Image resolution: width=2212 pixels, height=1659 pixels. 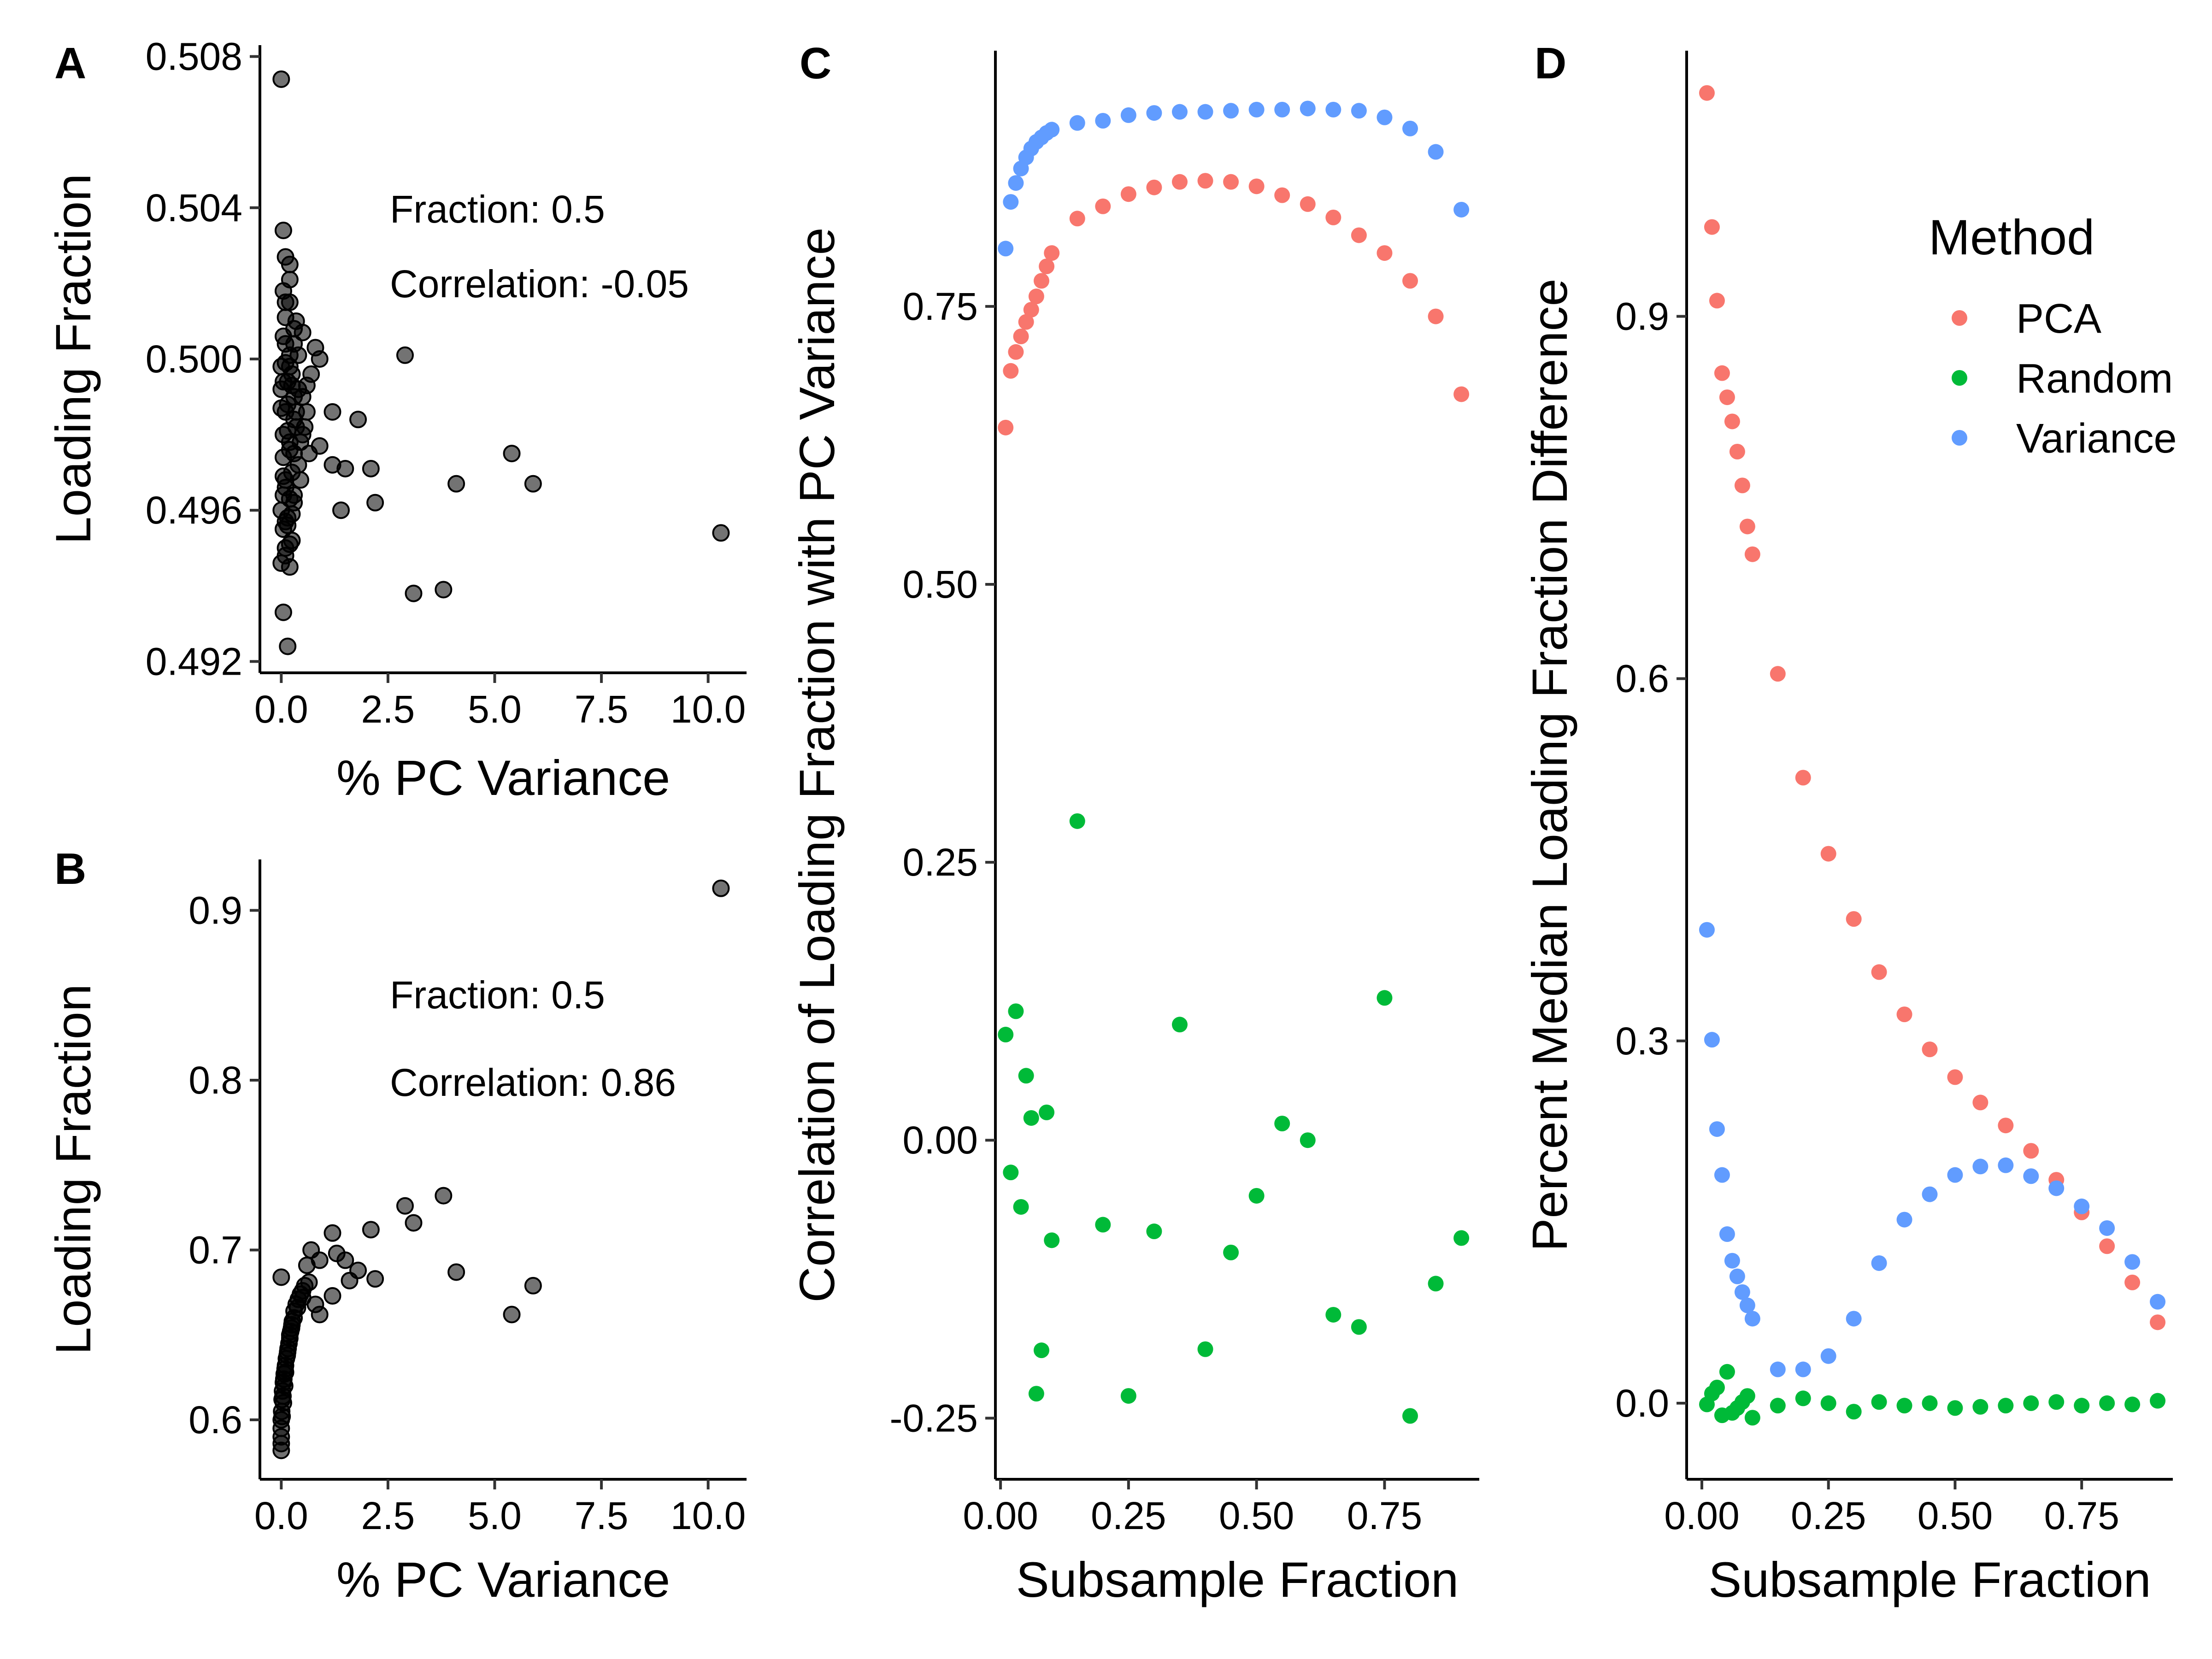 I want to click on x-tick-label: 0.25, so click(x=1128, y=1515).